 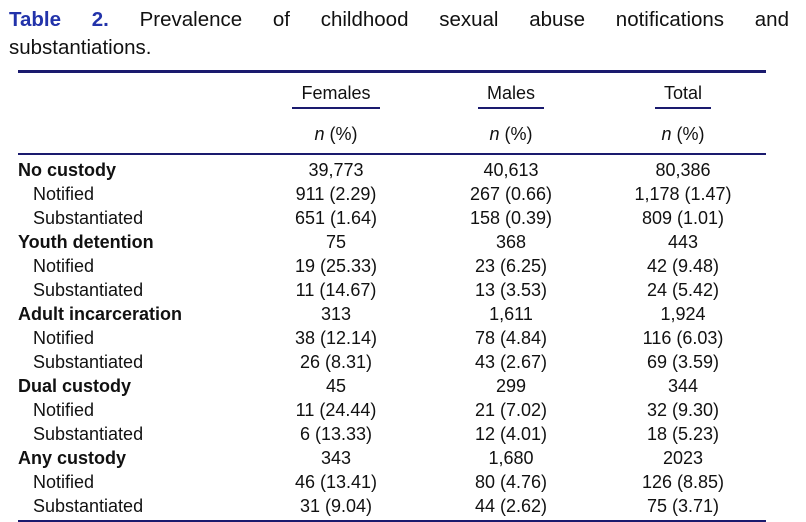 What do you see at coordinates (683, 314) in the screenshot?
I see `cell-total: 1,924` at bounding box center [683, 314].